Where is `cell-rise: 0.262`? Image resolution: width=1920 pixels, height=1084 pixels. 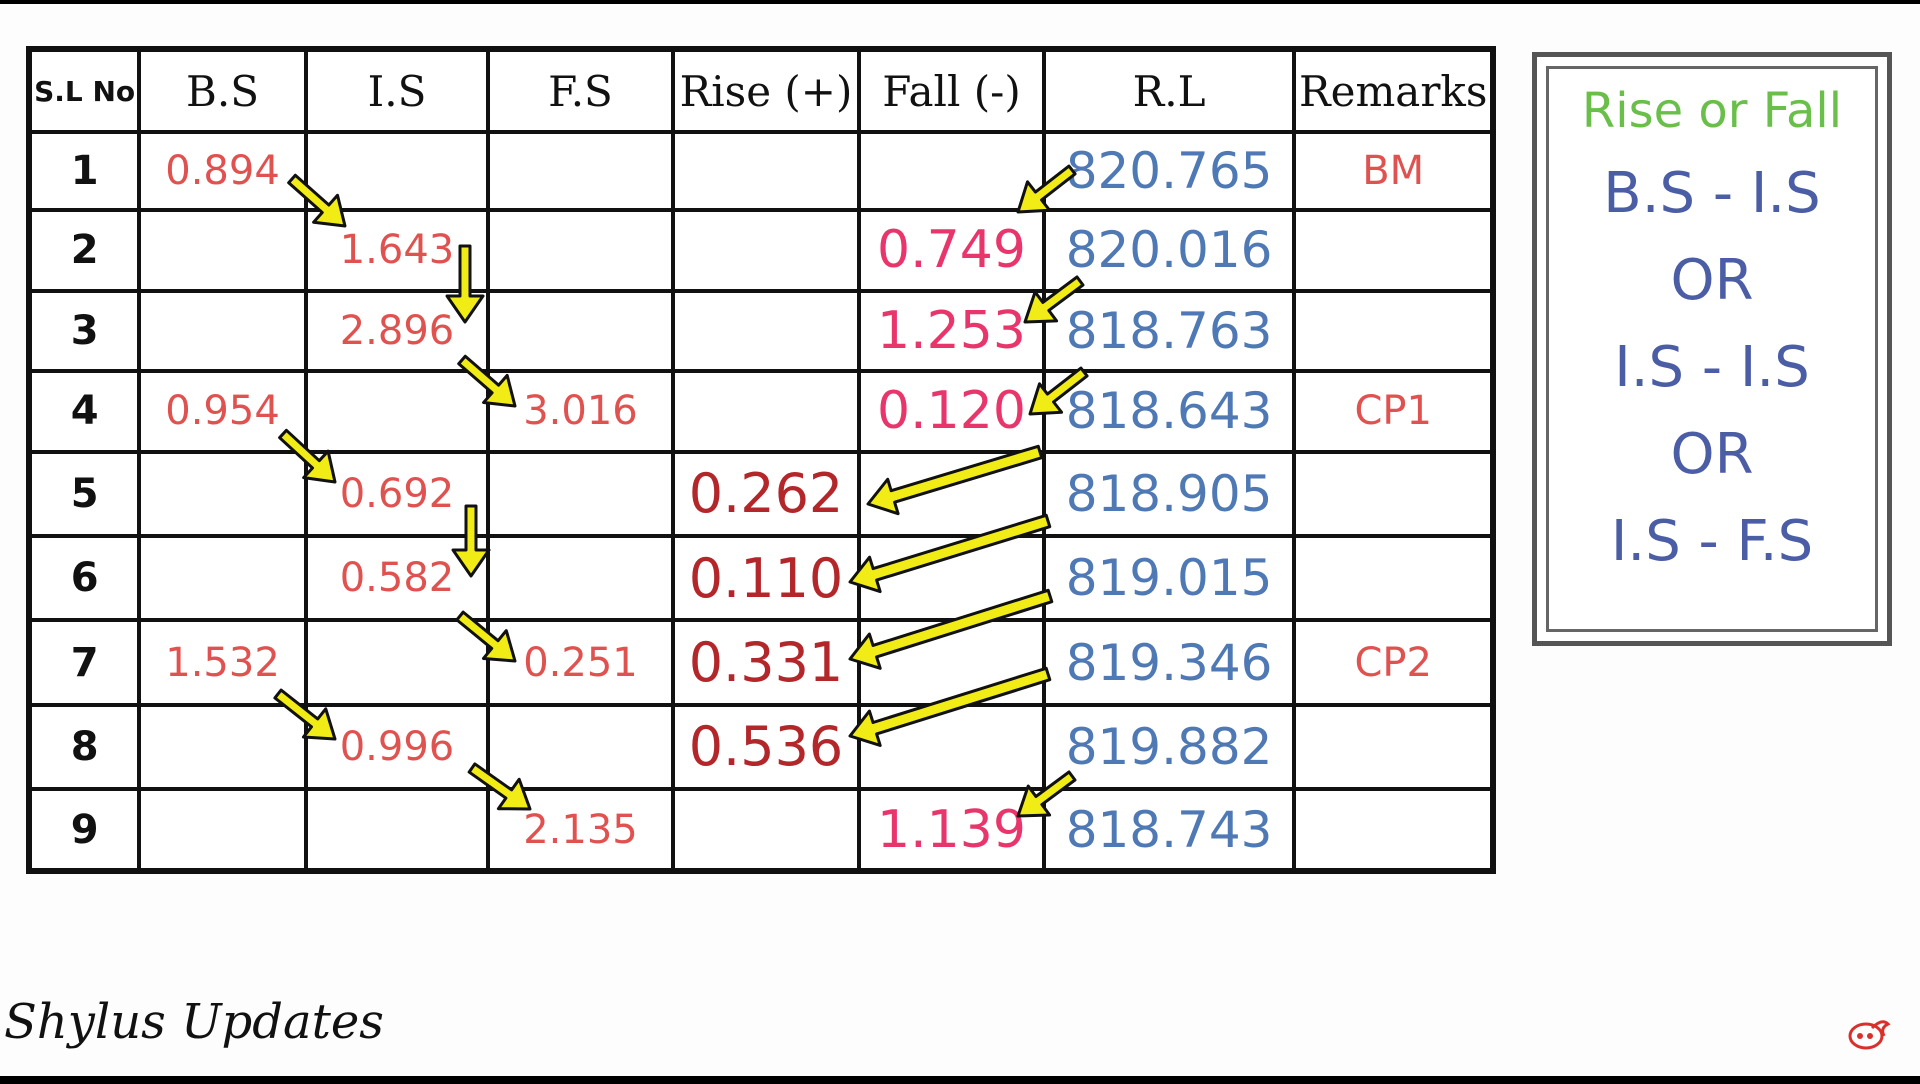
cell-rise: 0.262 is located at coordinates (766, 494).